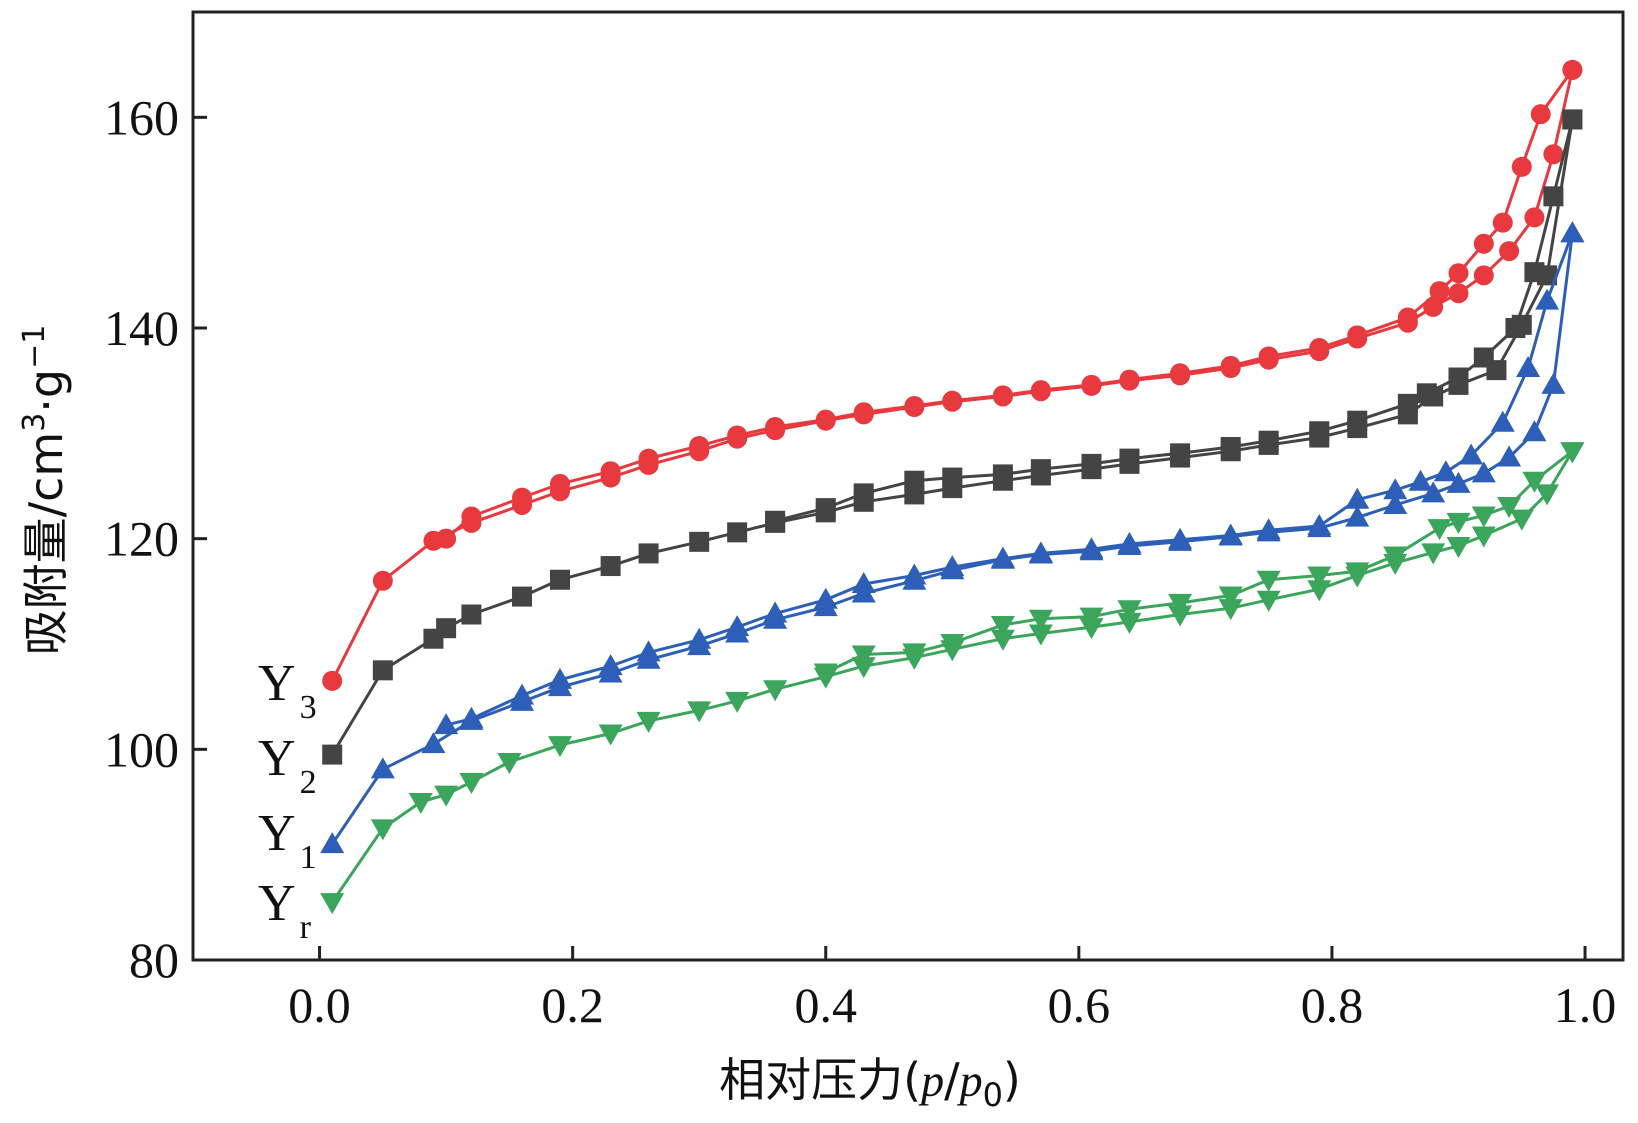  I want to click on x-tick-label: 0.8, so click(1332, 1005).